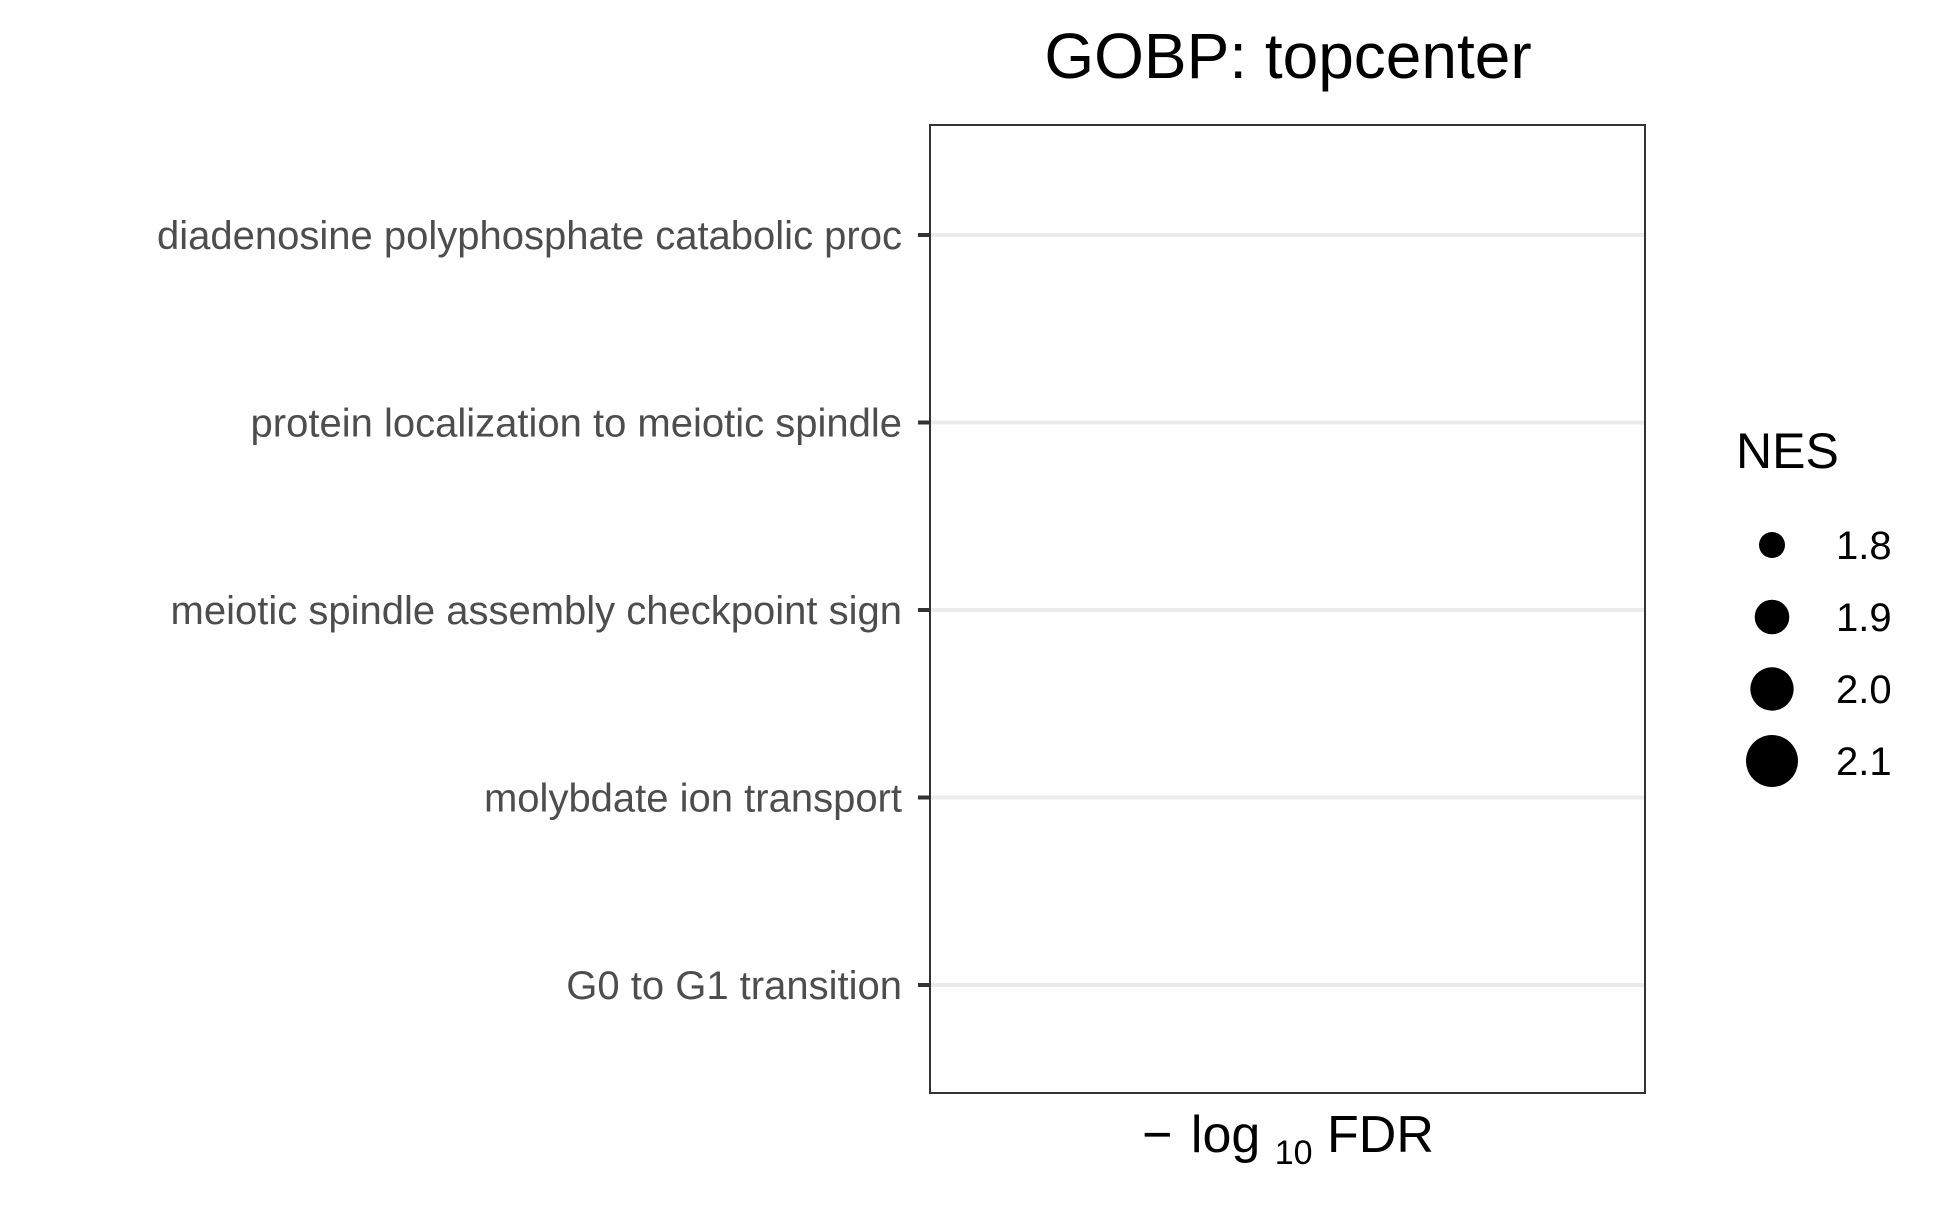  Describe the element at coordinates (576, 424) in the screenshot. I see `y-tick-label-1: protein localization to meiotic spindle` at that location.